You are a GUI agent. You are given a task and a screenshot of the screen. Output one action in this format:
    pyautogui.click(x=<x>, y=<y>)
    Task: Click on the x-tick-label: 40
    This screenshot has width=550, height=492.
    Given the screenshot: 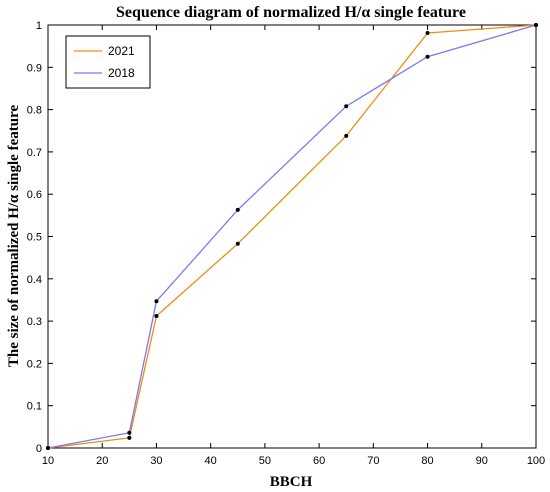 What is the action you would take?
    pyautogui.click(x=211, y=461)
    